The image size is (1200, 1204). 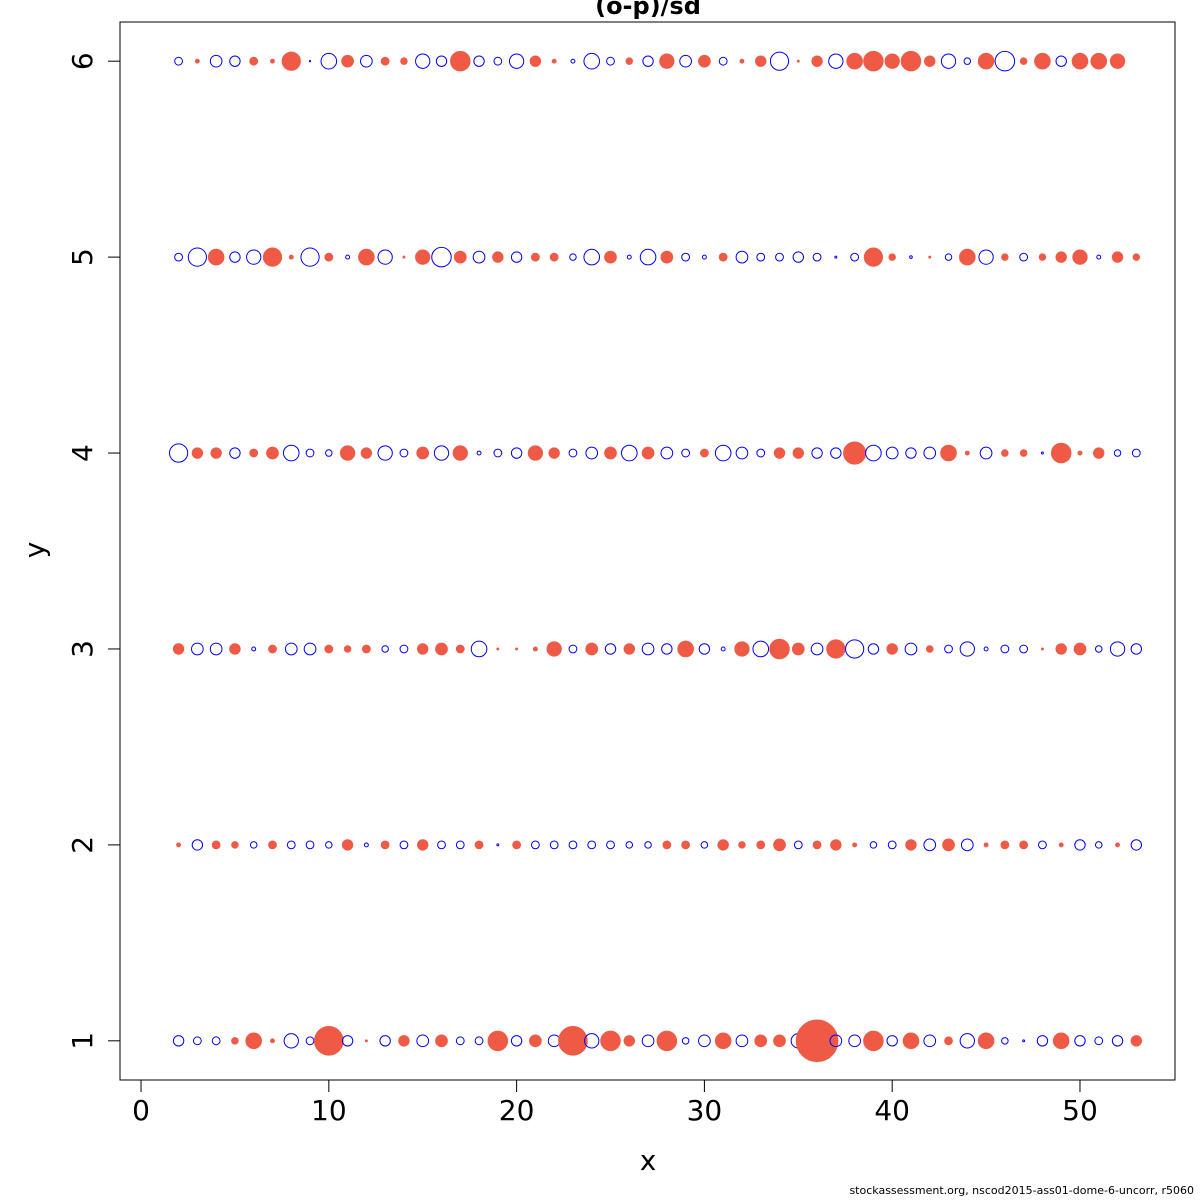 I want to click on x-tick-label: 10, so click(x=329, y=1110).